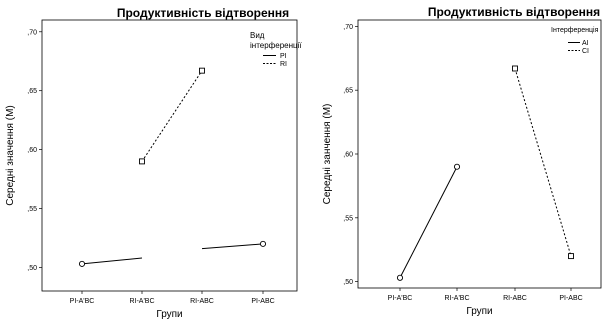  What do you see at coordinates (327, 154) in the screenshot?
I see `y-axis-label: Середні занчення (М)` at bounding box center [327, 154].